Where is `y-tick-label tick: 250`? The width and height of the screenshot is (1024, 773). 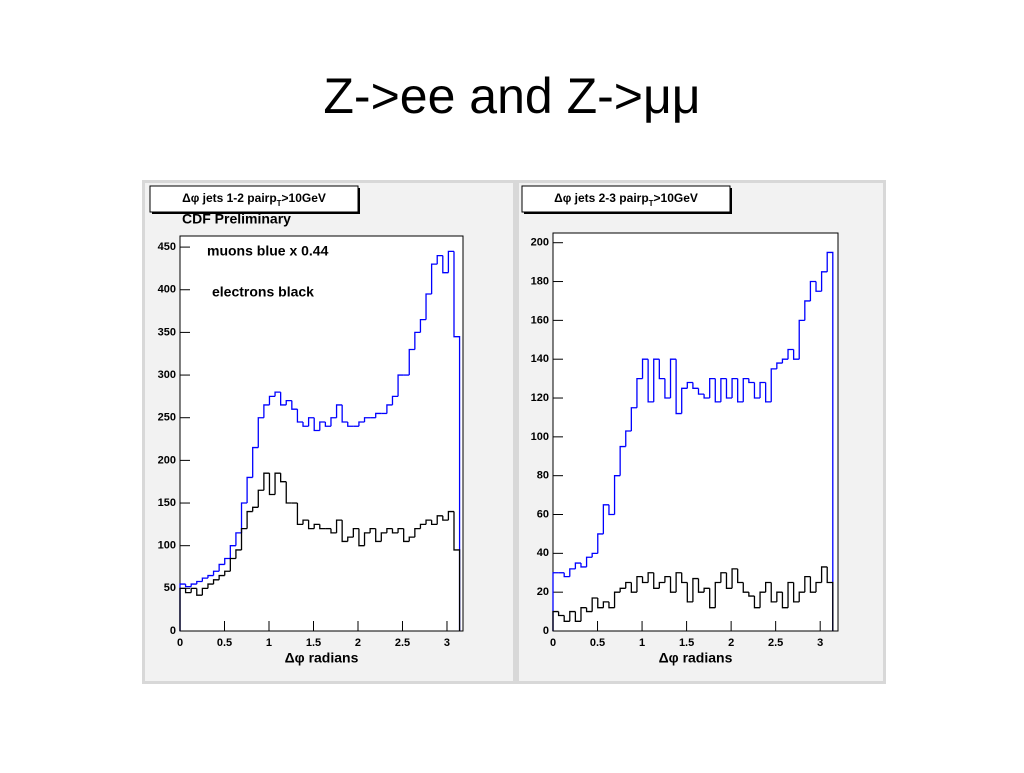
y-tick-label tick: 250 is located at coordinates (167, 418).